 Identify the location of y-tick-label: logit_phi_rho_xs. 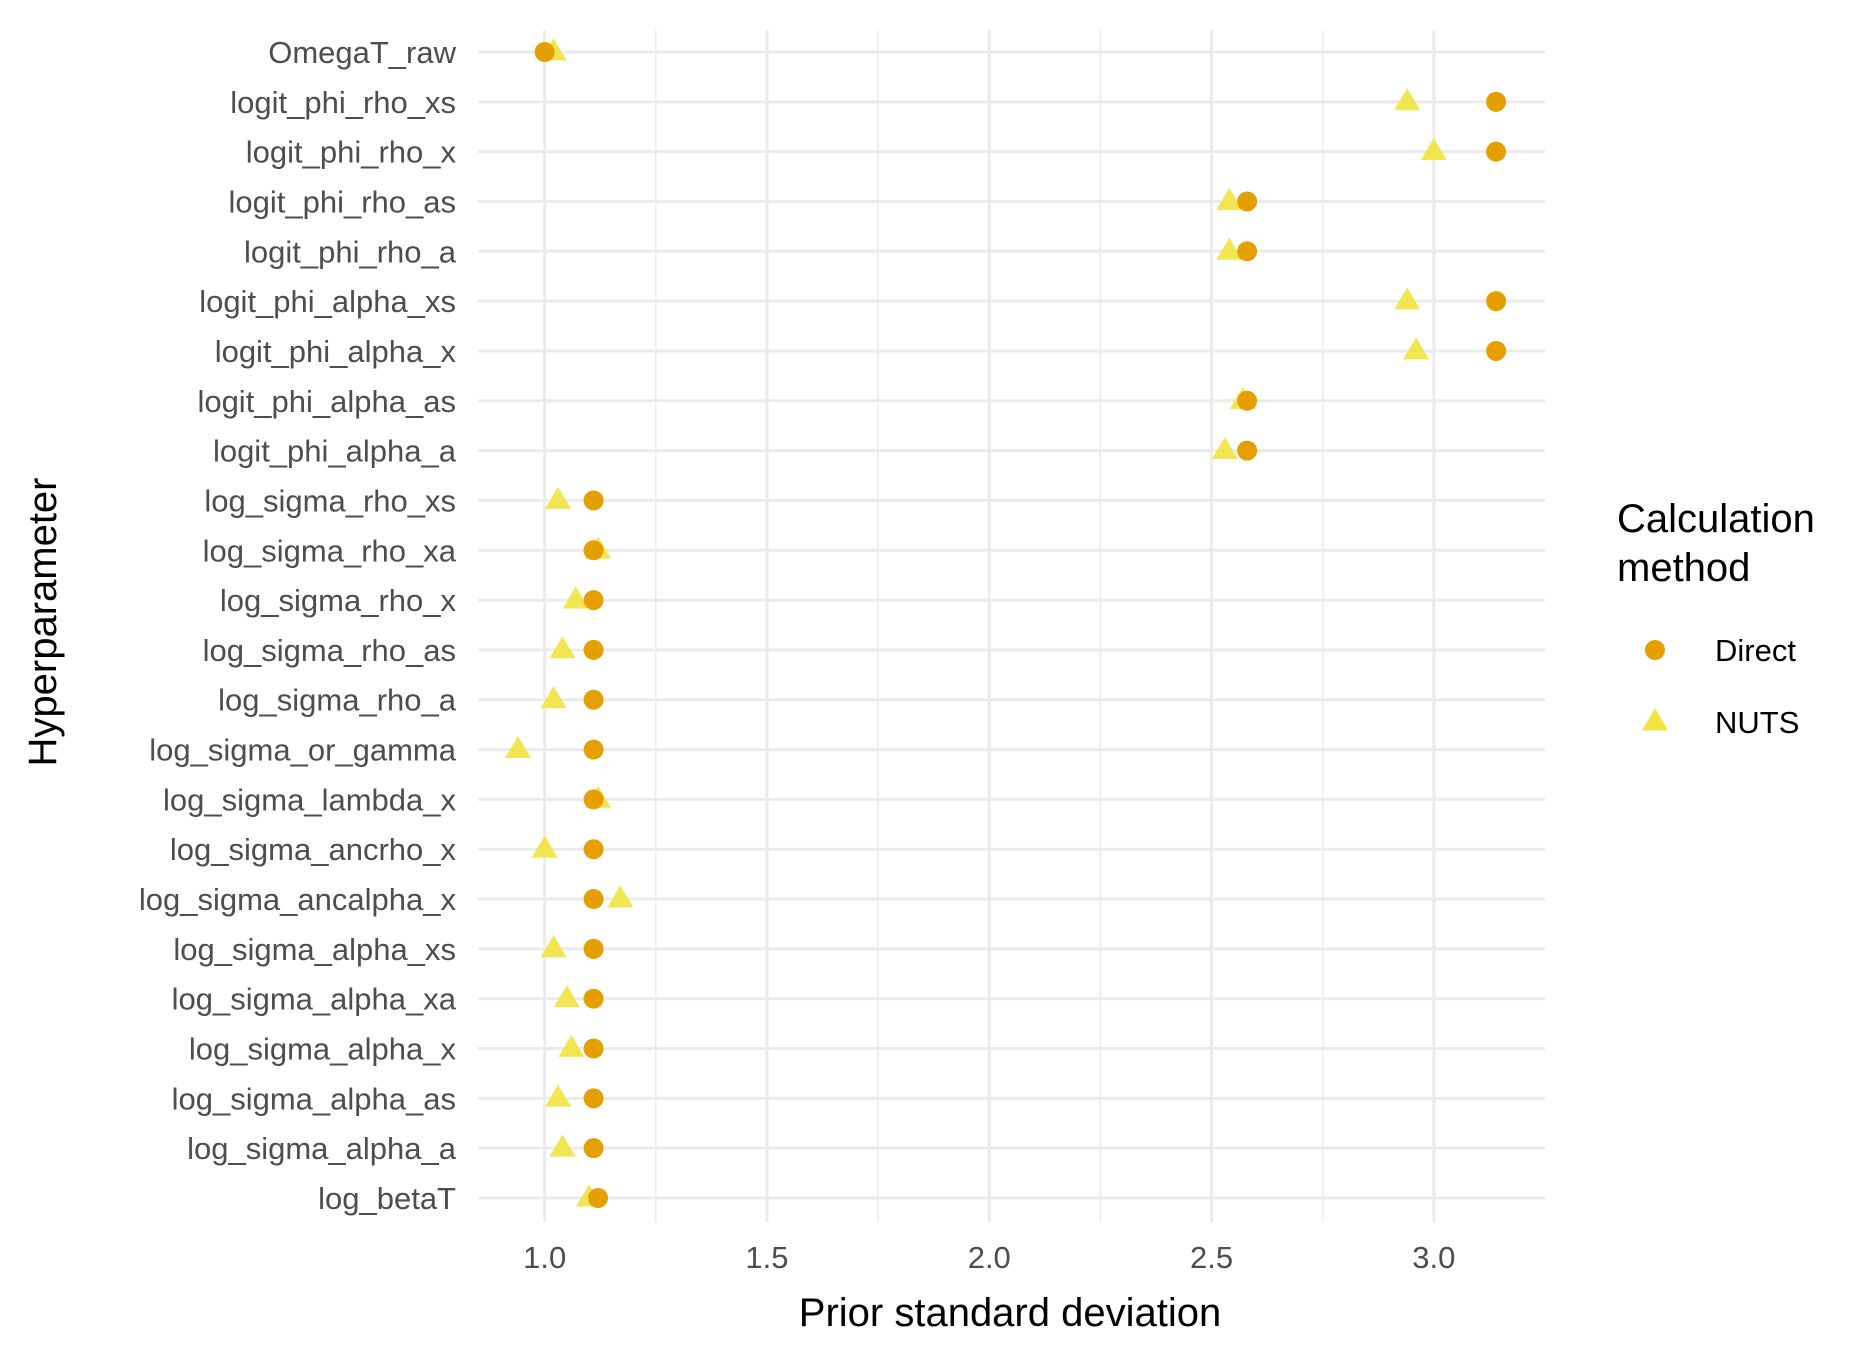
(343, 102).